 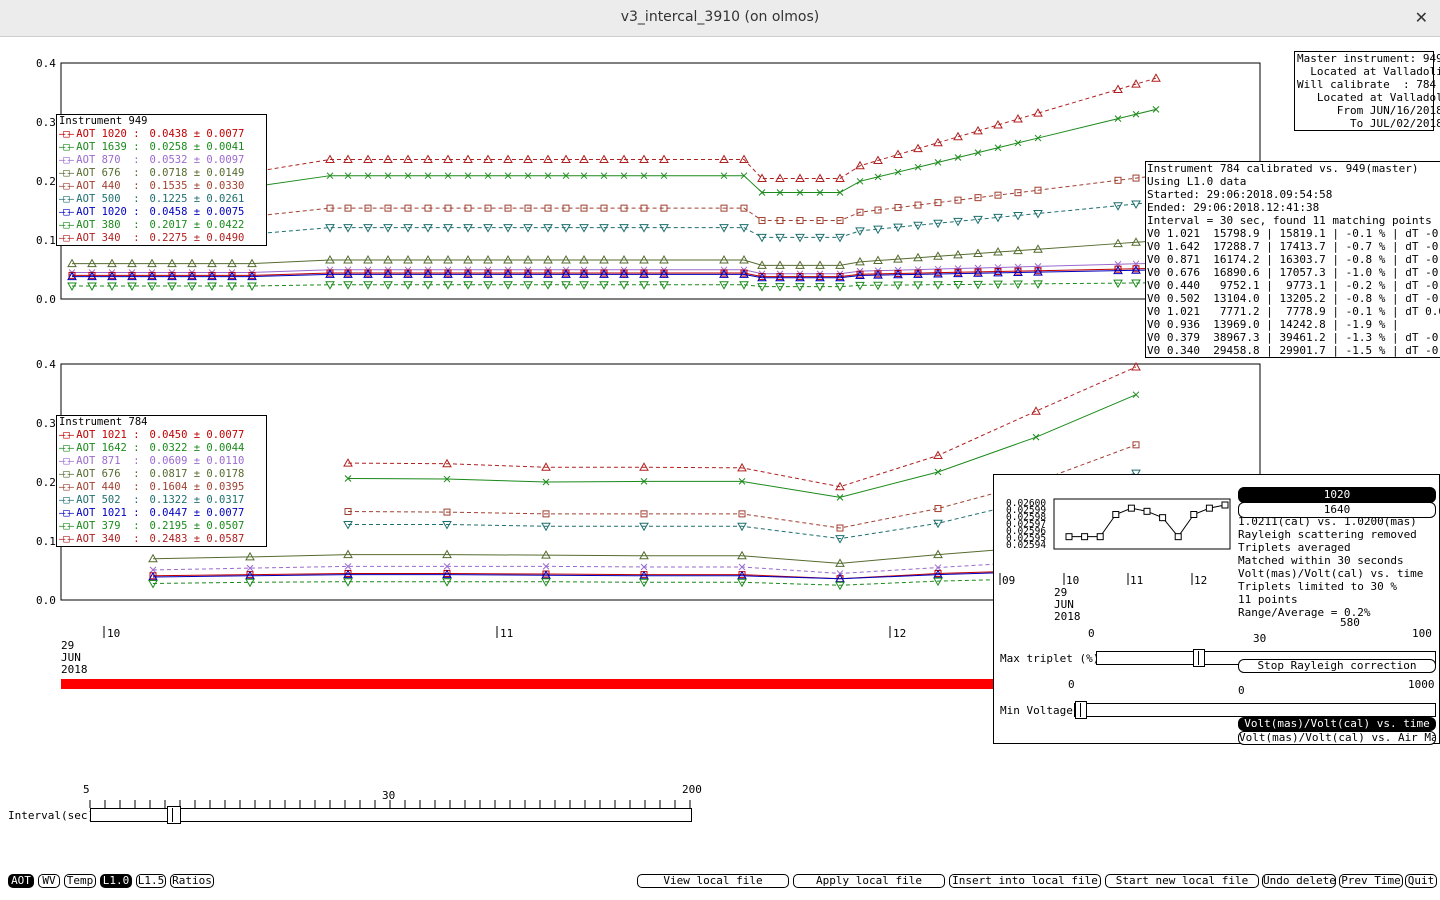 I want to click on insert-into-local-file-button: Insert into local file, so click(x=1025, y=881).